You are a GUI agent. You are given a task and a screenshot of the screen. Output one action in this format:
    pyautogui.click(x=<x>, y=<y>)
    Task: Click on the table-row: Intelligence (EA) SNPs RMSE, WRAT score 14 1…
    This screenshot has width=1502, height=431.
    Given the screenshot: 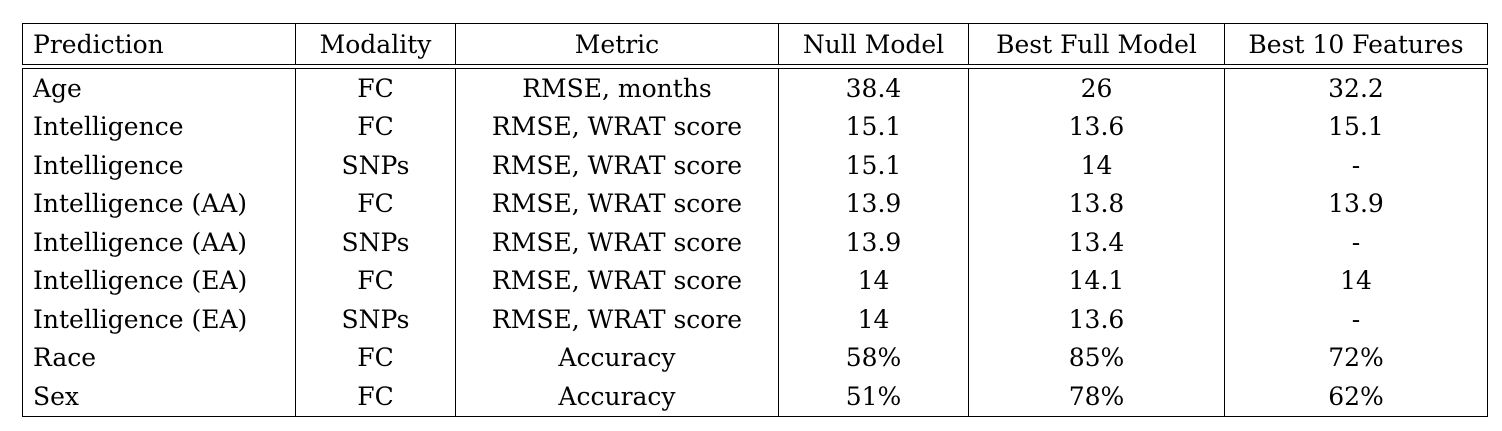 What is the action you would take?
    pyautogui.click(x=755, y=319)
    